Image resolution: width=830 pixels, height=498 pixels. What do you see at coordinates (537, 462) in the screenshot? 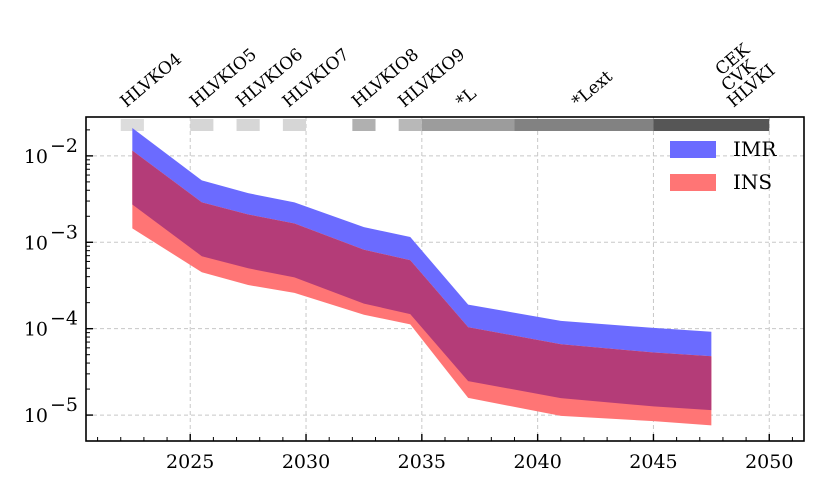
I see `x-tick-label: 2040` at bounding box center [537, 462].